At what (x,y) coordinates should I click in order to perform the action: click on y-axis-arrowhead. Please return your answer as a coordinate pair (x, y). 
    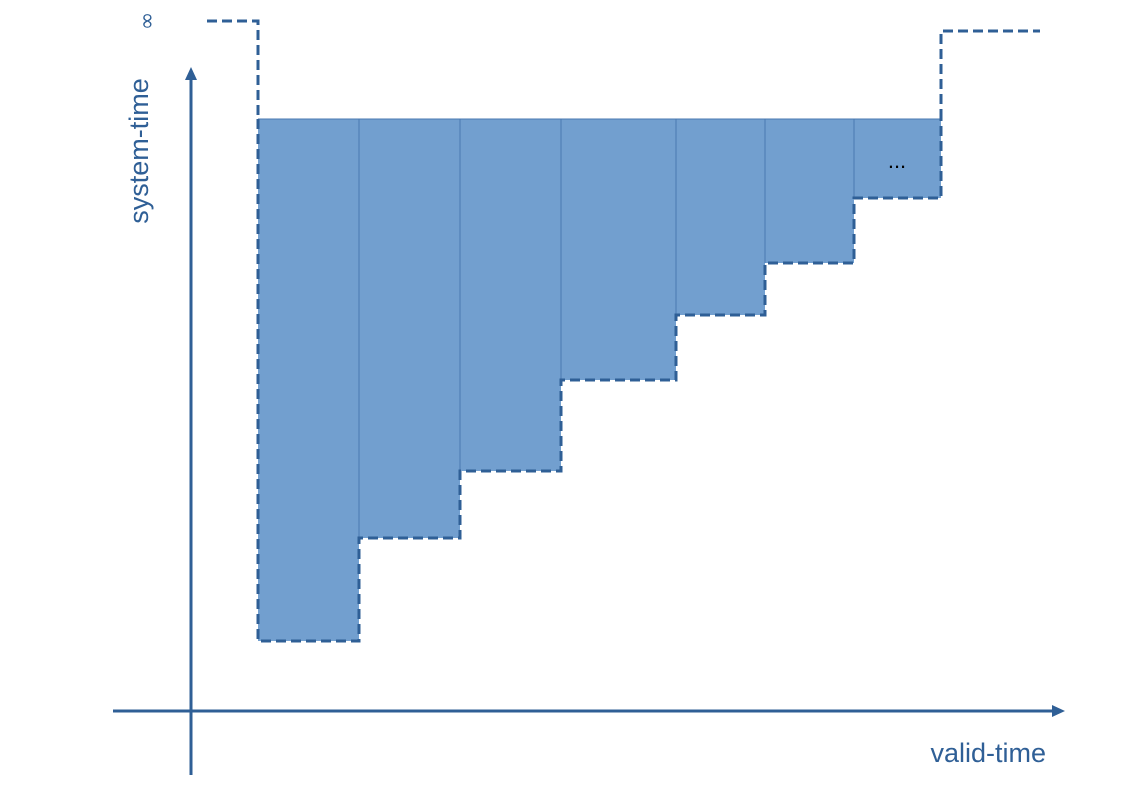
    Looking at the image, I should click on (191, 73).